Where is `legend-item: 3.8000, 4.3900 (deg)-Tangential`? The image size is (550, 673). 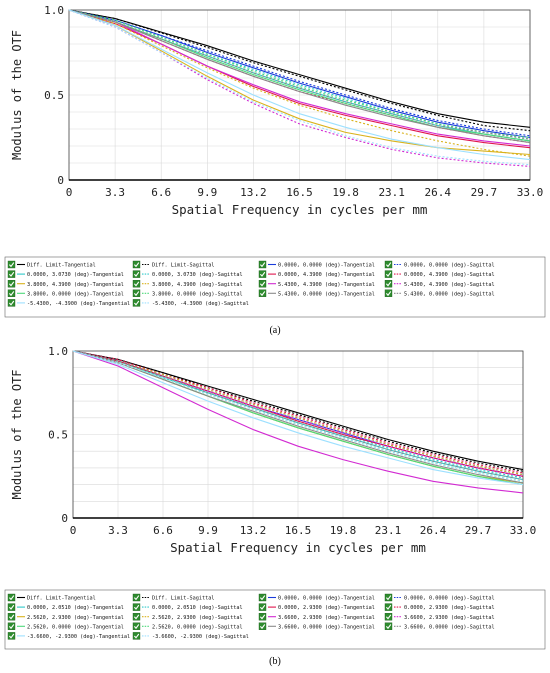
legend-item: 3.8000, 4.3900 (deg)-Tangential is located at coordinates (65, 284).